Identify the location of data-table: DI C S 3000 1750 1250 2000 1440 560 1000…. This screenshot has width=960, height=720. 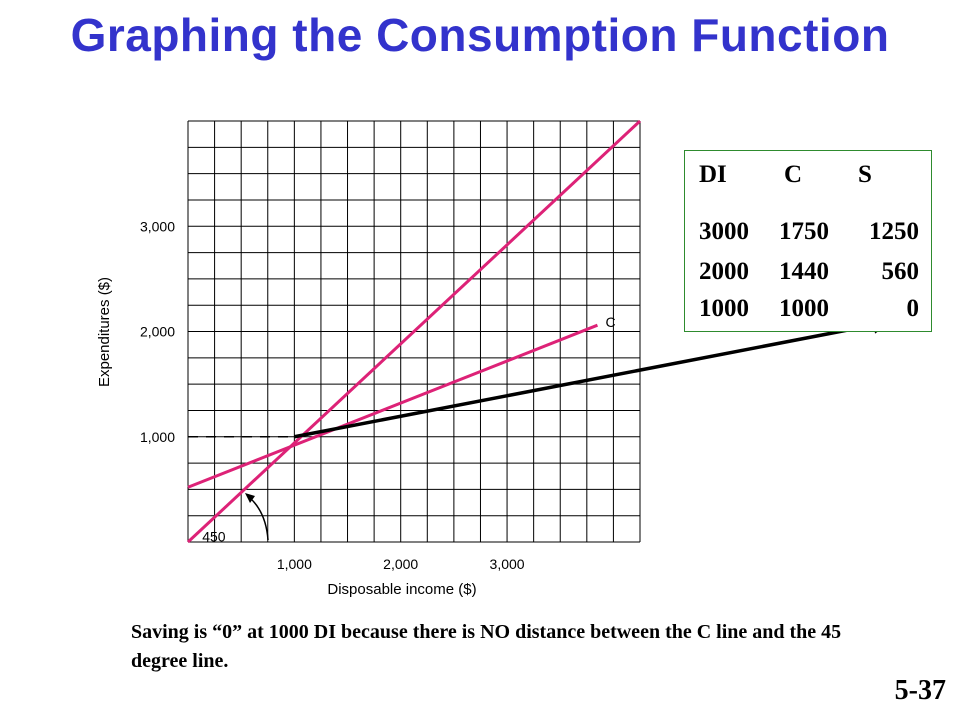
(808, 241).